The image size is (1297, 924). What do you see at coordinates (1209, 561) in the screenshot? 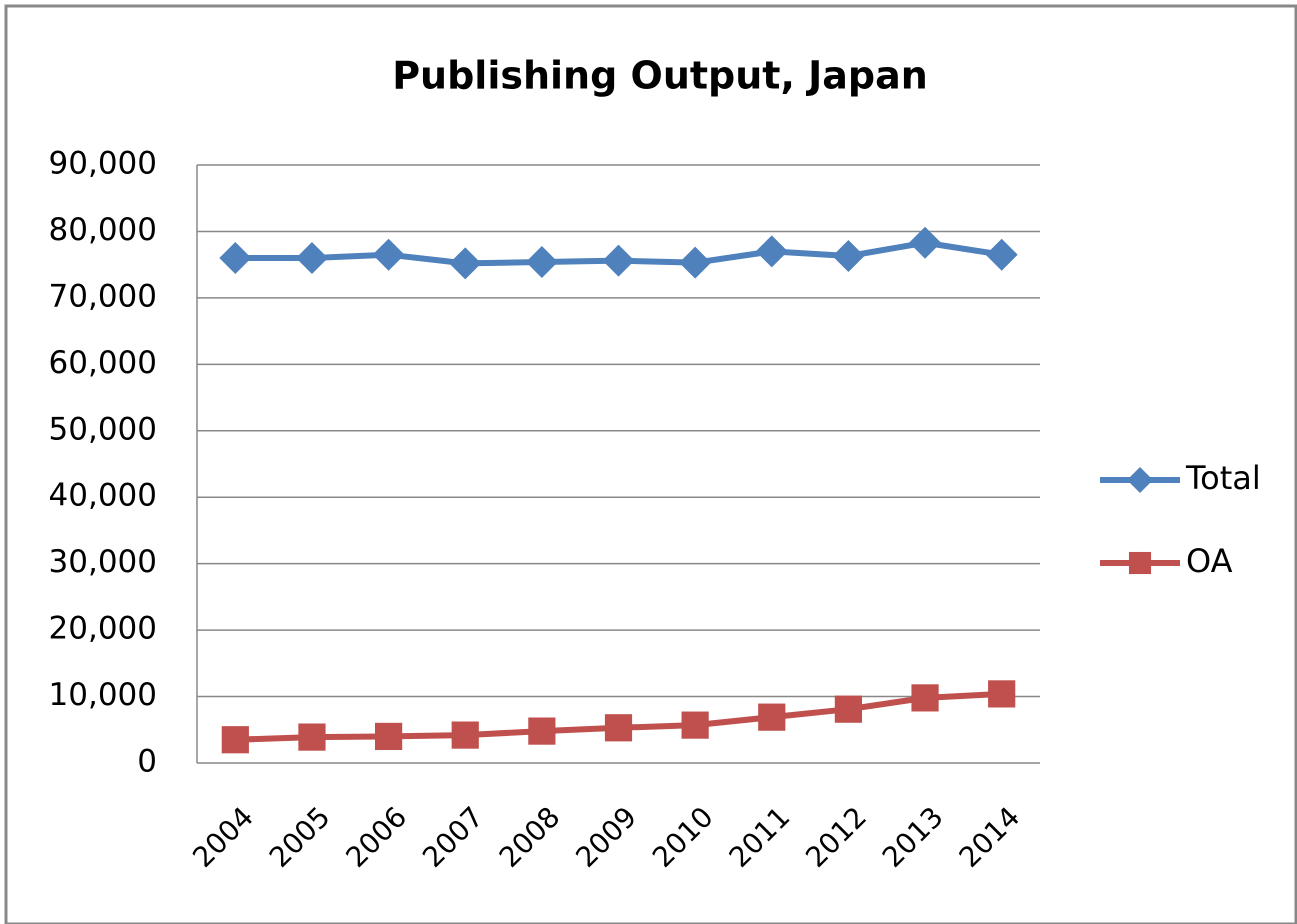
I see `legend-label: OA` at bounding box center [1209, 561].